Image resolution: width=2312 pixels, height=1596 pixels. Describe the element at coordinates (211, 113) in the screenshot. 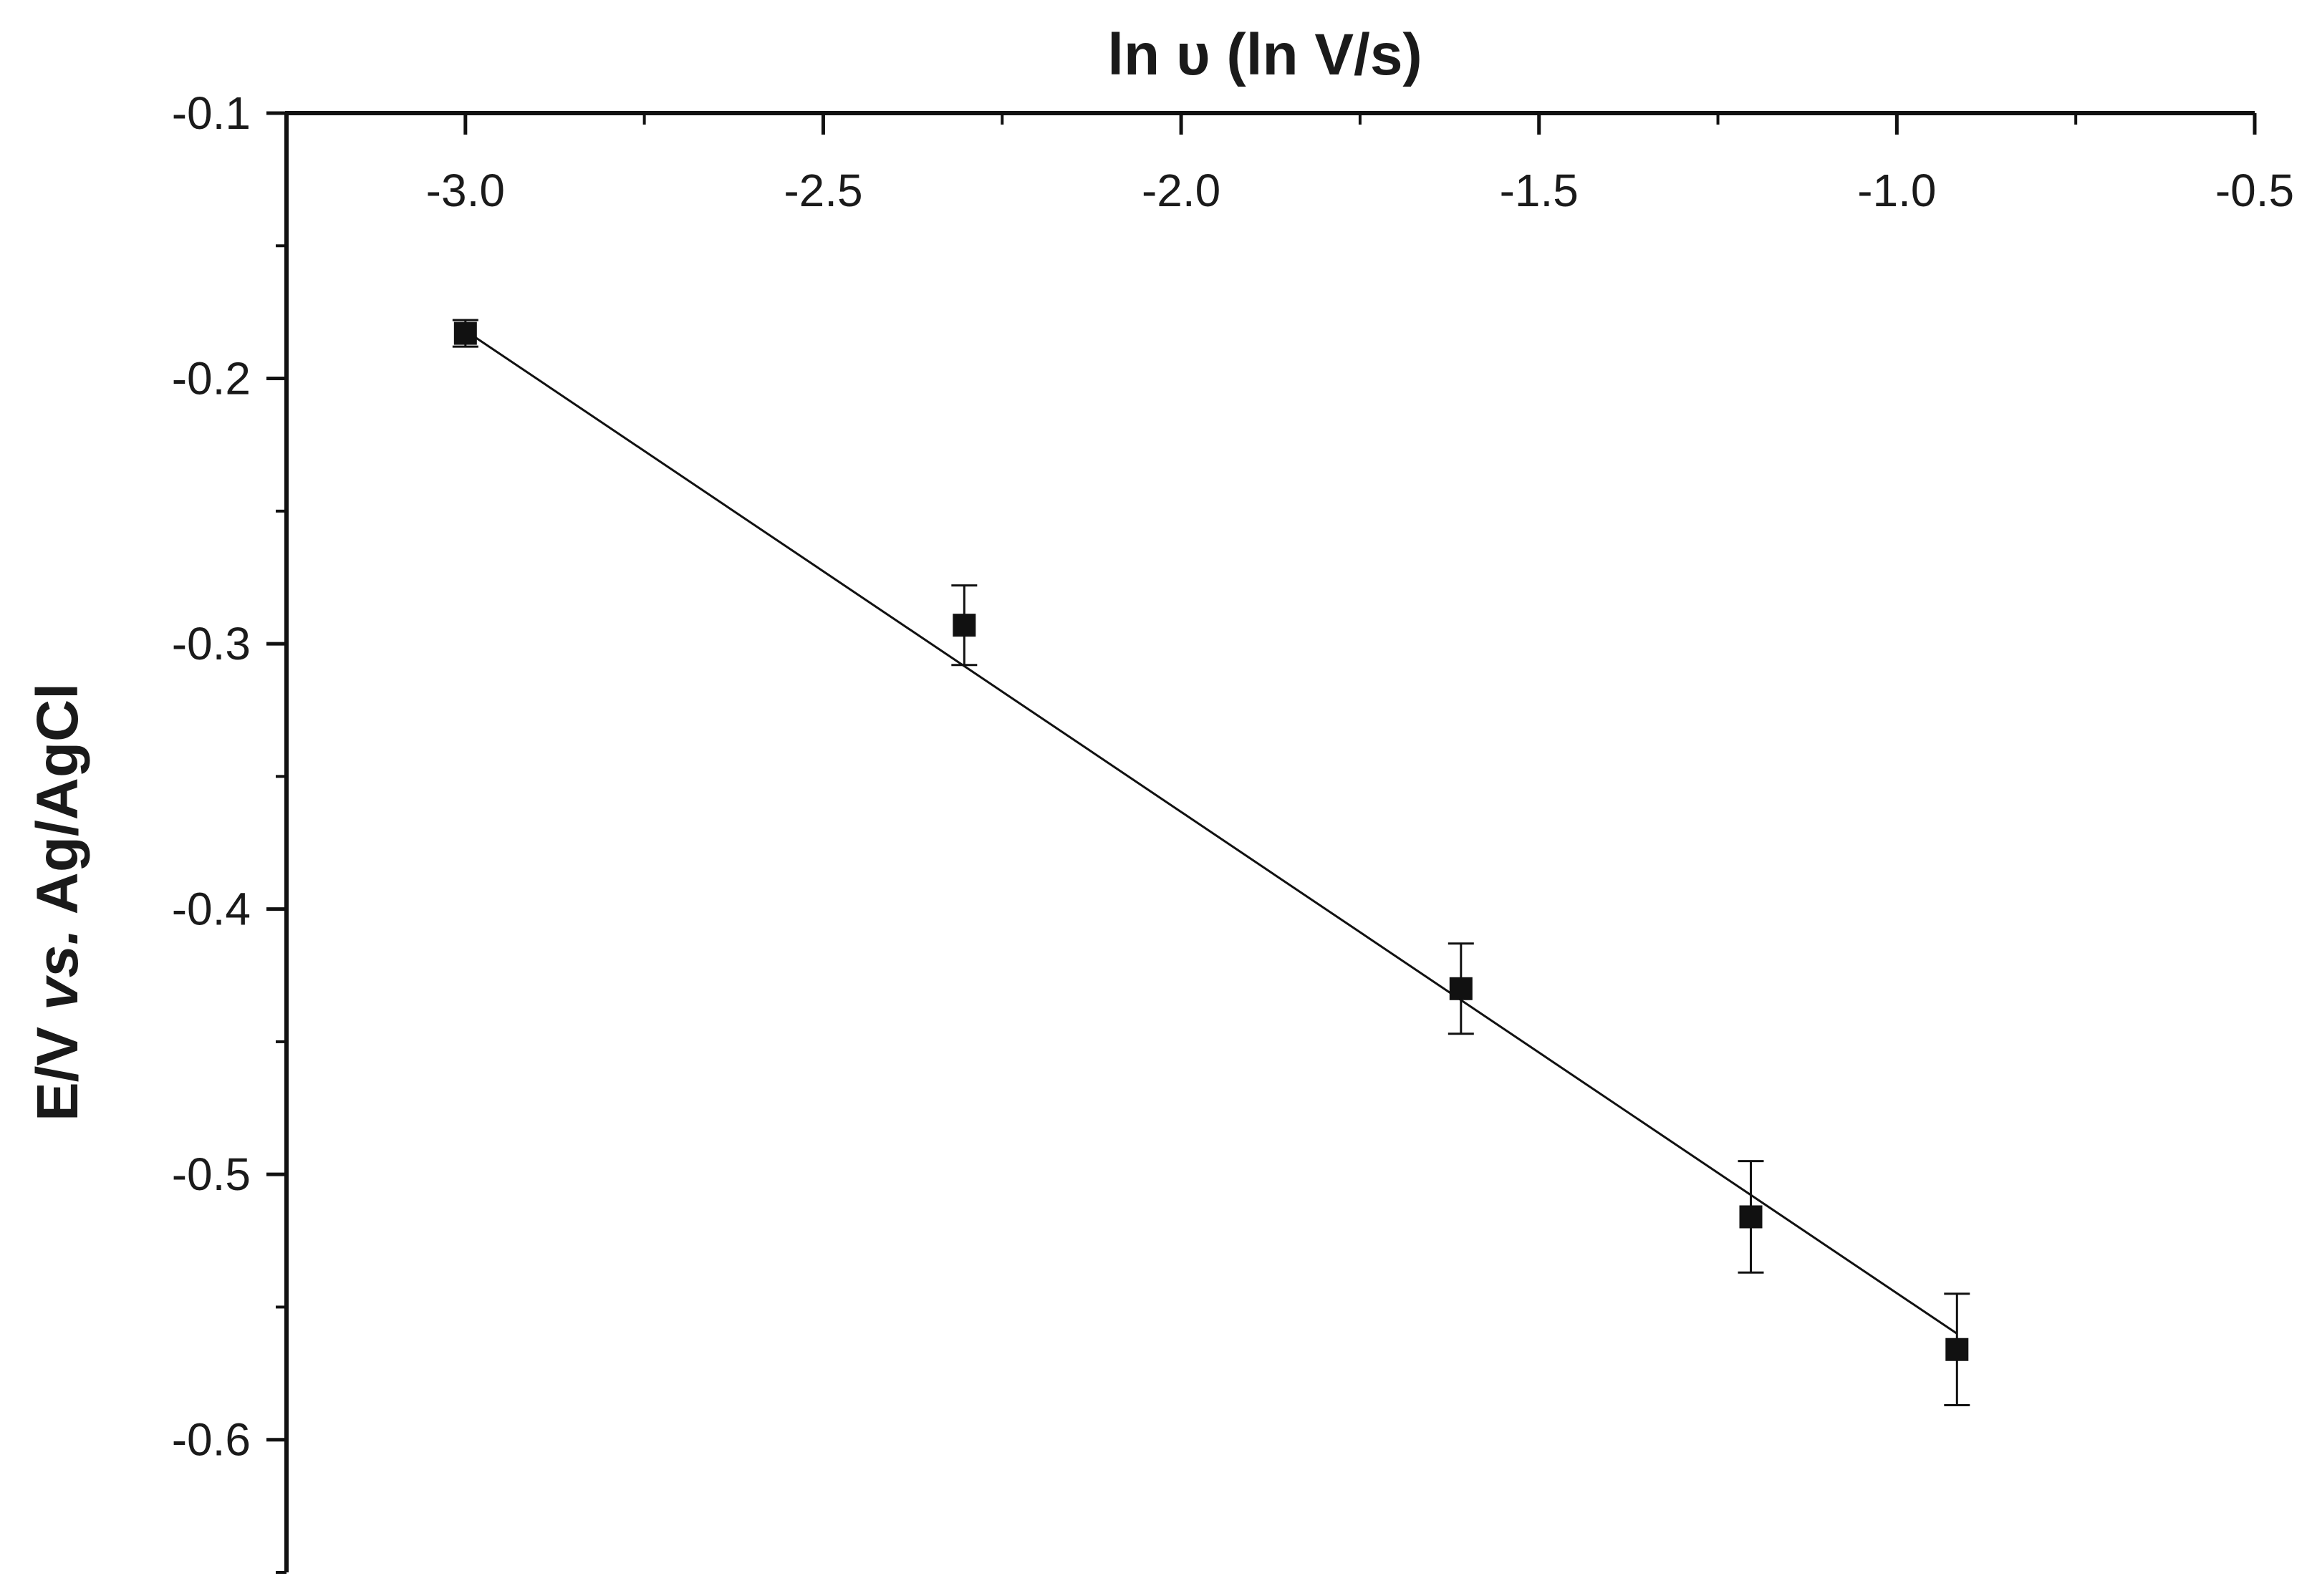

I see `y-tick-label: -0.1` at that location.